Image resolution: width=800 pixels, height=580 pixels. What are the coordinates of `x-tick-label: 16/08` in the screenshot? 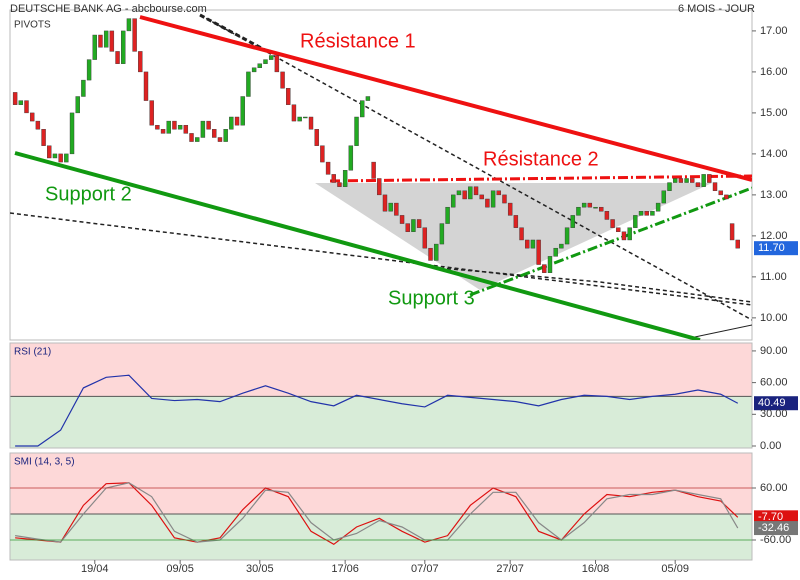 It's located at (596, 569).